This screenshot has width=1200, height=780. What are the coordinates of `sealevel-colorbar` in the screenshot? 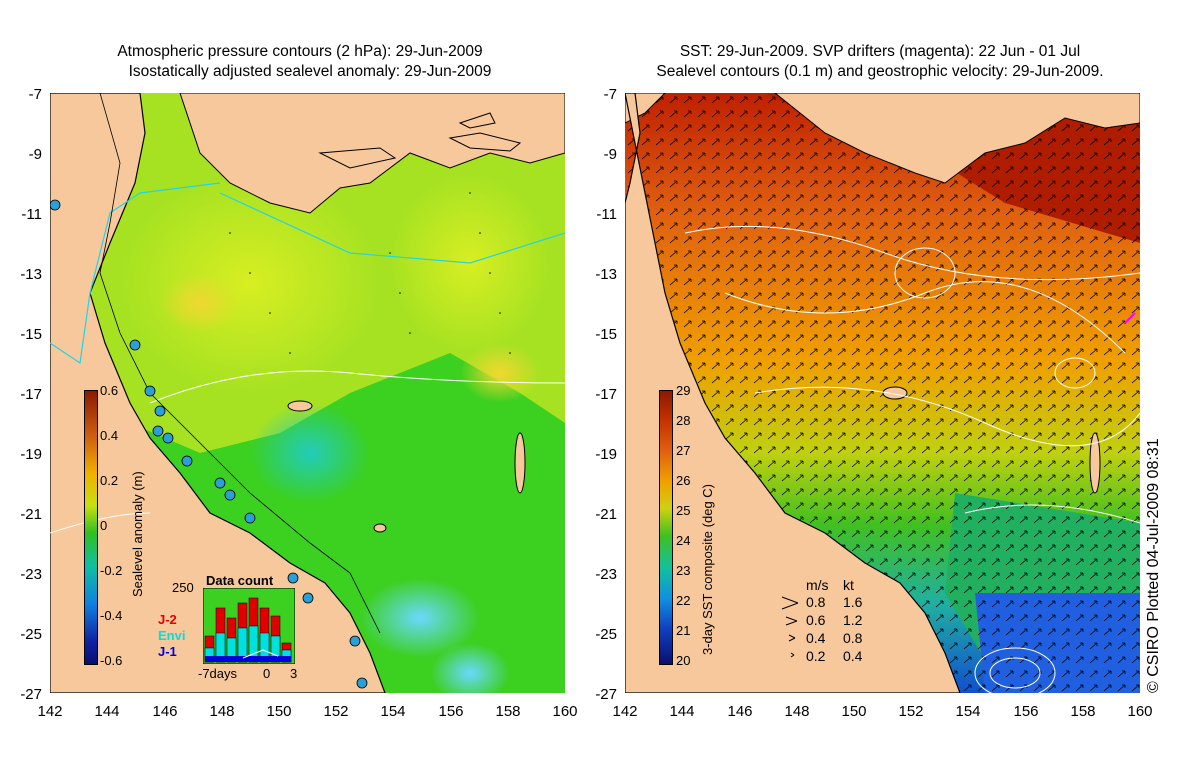 It's located at (91, 527).